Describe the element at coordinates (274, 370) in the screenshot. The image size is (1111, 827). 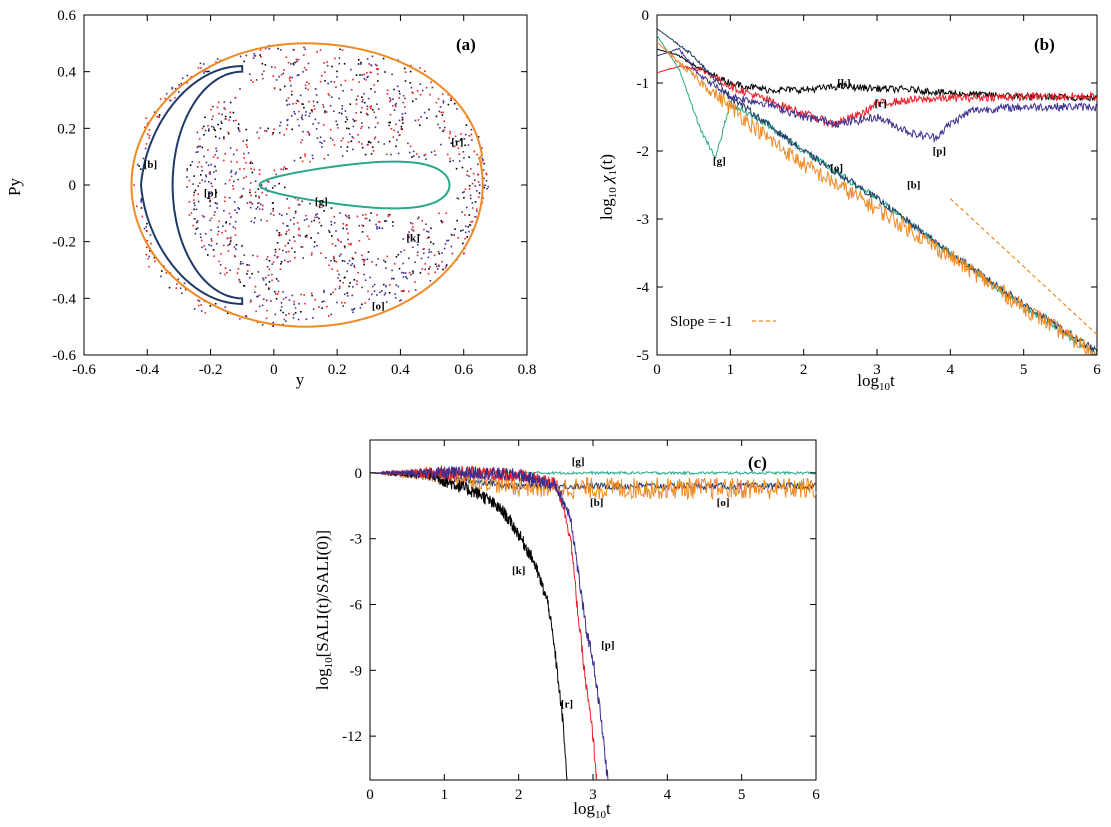
I see `panel-a-xtick-label: 0` at that location.